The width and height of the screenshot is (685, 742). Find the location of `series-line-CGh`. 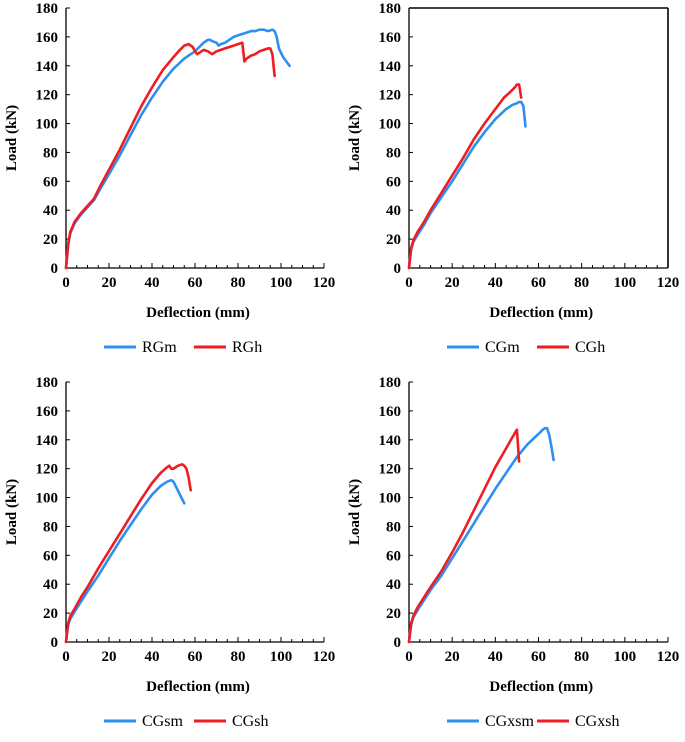

series-line-CGh is located at coordinates (465, 176).